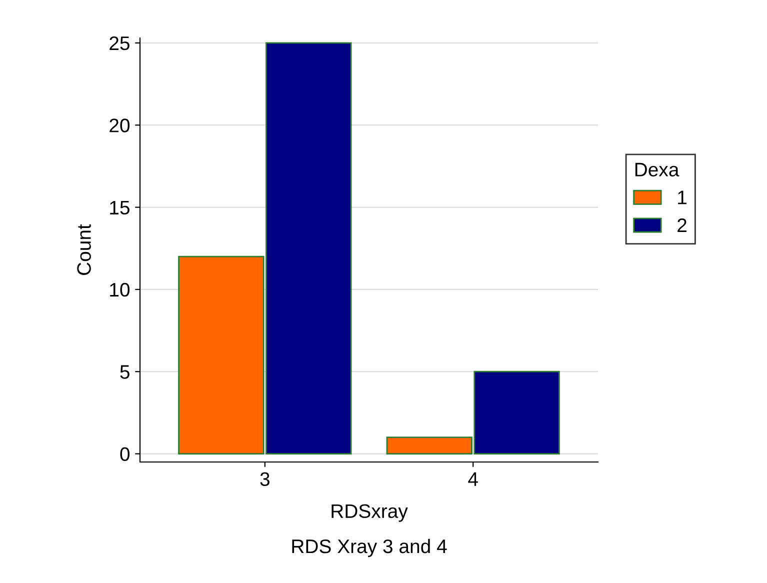 The image size is (767, 583). Describe the element at coordinates (682, 197) in the screenshot. I see `legend-label: 1` at that location.